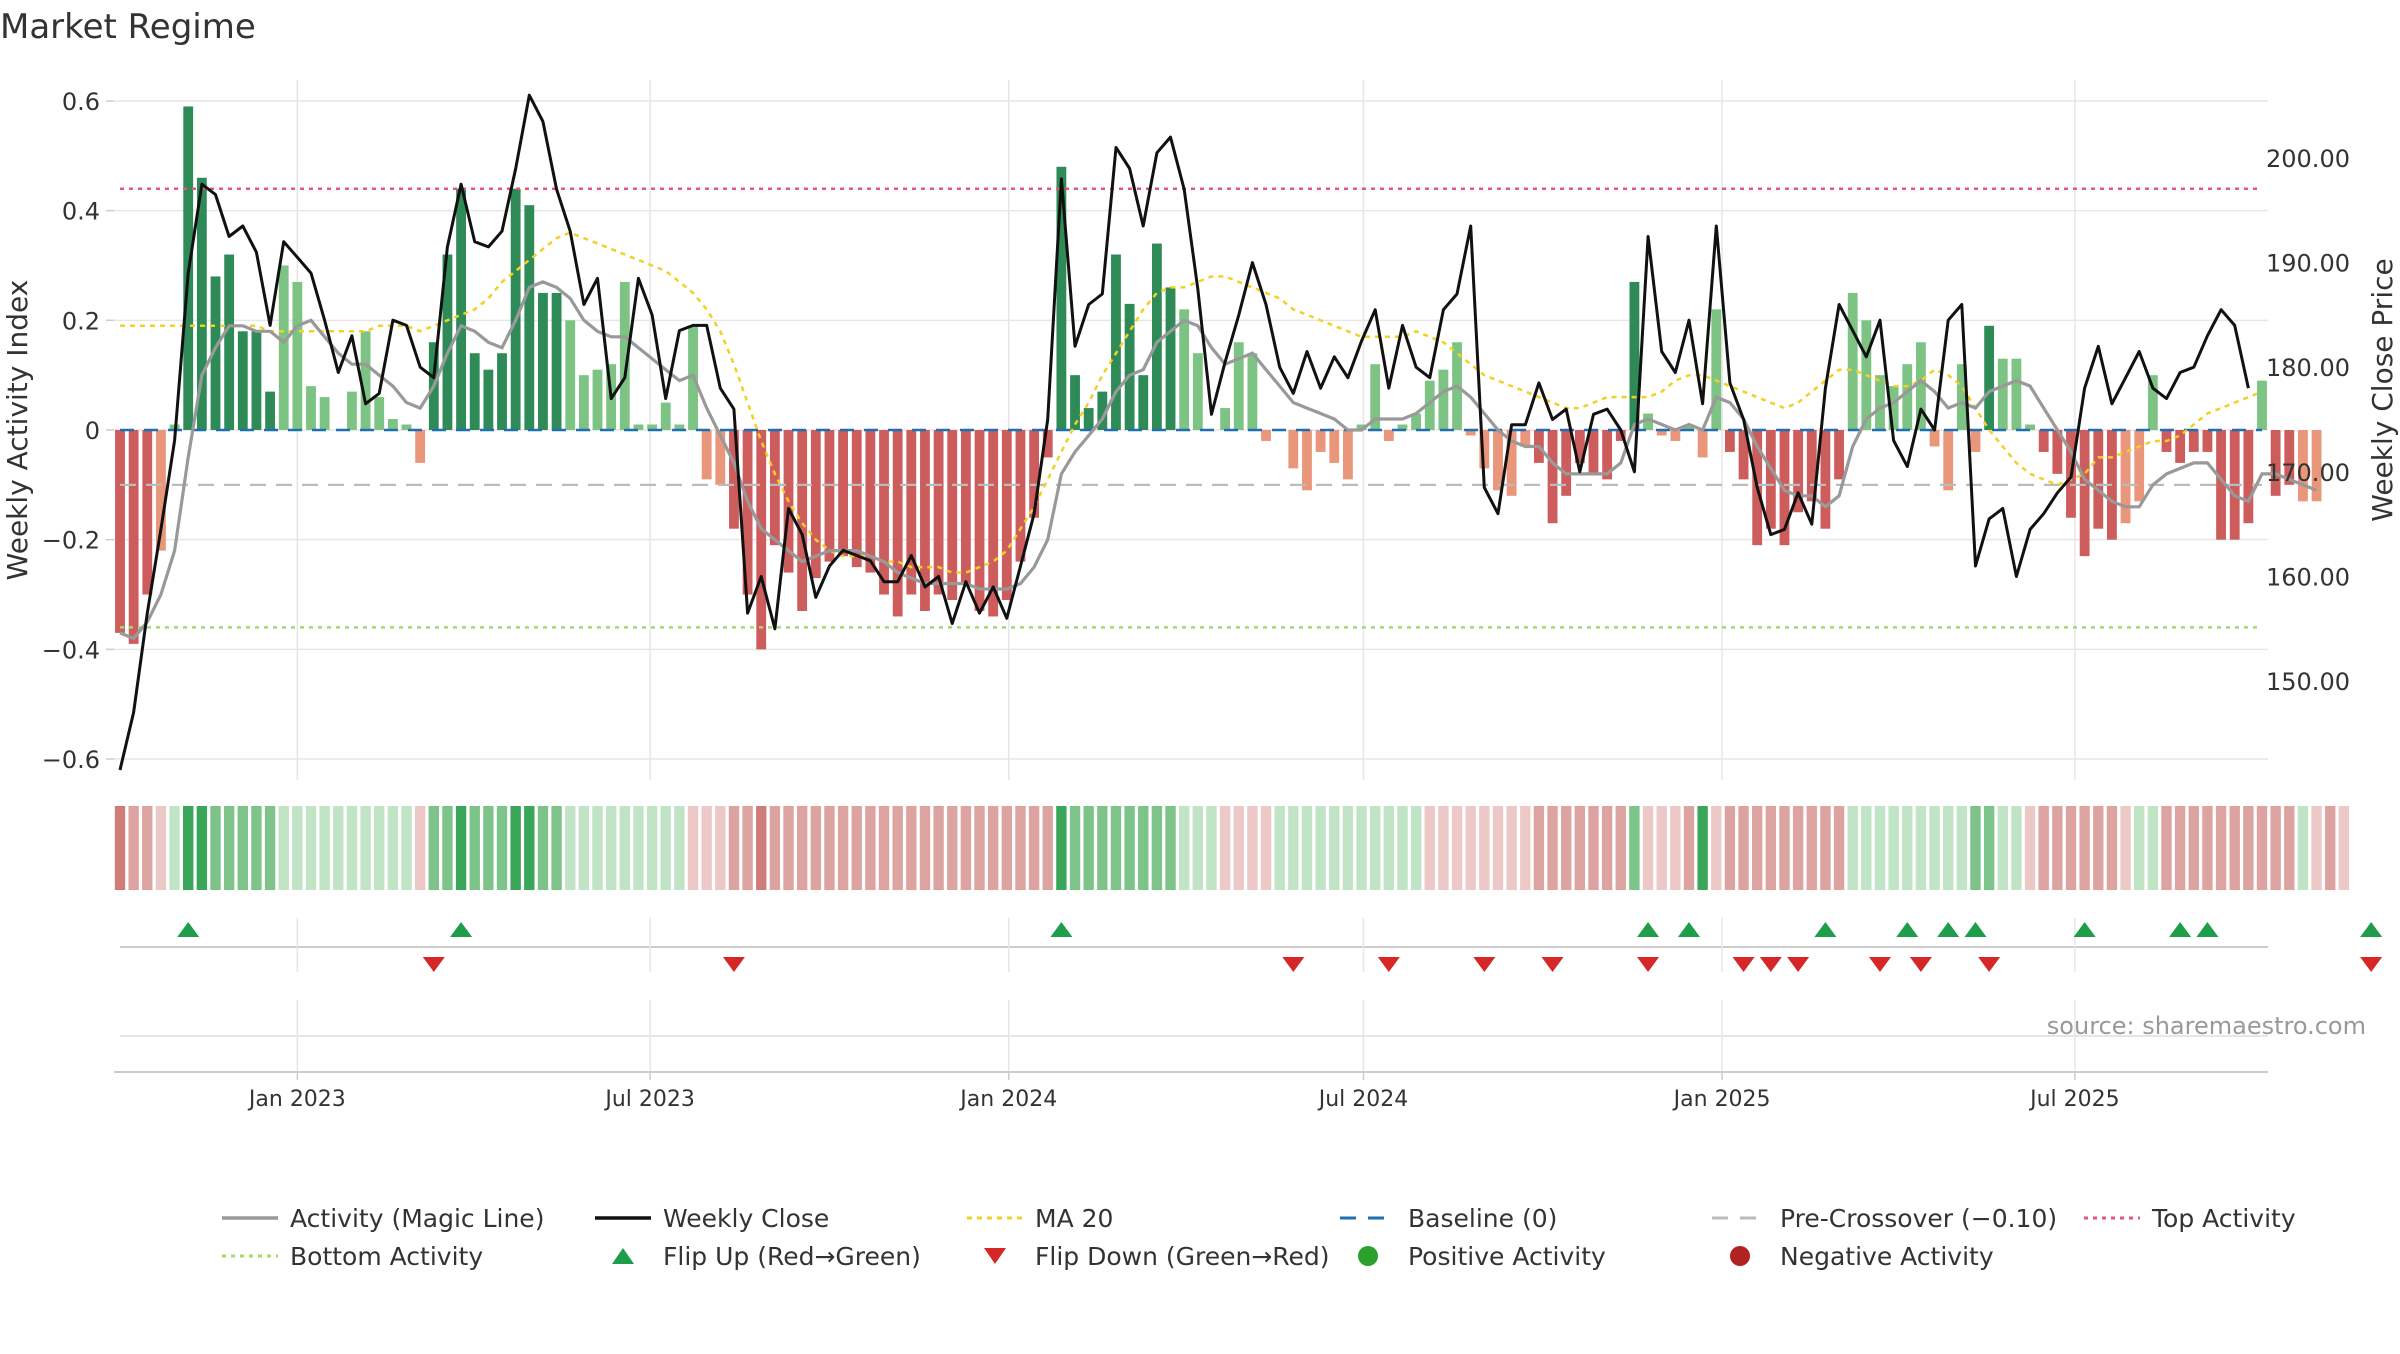 Image resolution: width=2400 pixels, height=1354 pixels. What do you see at coordinates (71, 541) in the screenshot?
I see `left-tick-label: −0.2` at bounding box center [71, 541].